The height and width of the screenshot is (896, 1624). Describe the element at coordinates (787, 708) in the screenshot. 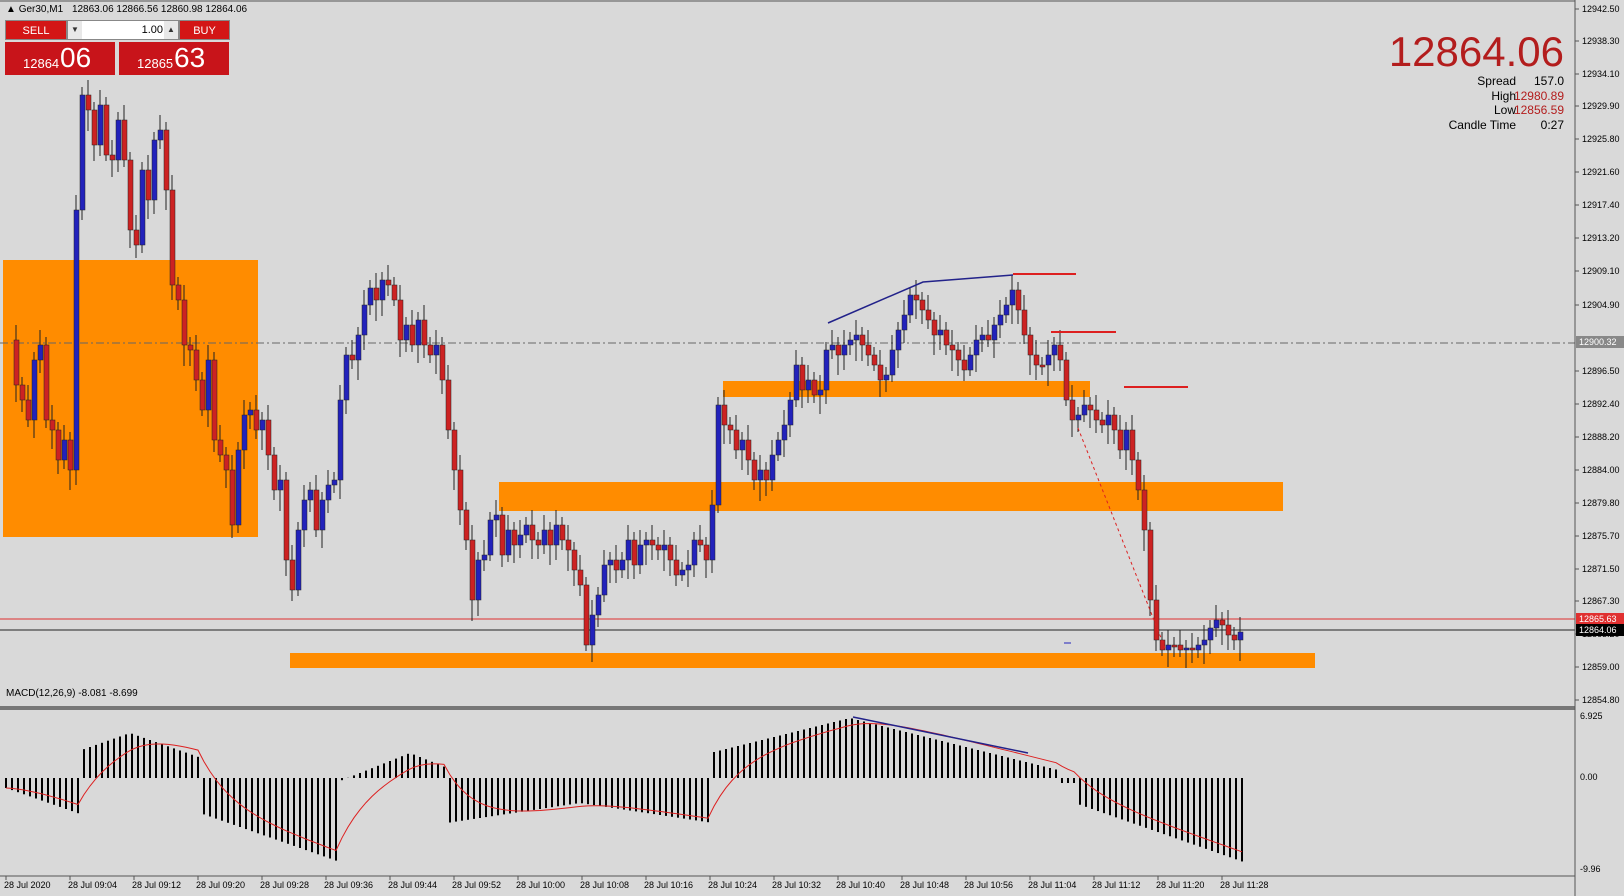

I see `panel-separator` at that location.